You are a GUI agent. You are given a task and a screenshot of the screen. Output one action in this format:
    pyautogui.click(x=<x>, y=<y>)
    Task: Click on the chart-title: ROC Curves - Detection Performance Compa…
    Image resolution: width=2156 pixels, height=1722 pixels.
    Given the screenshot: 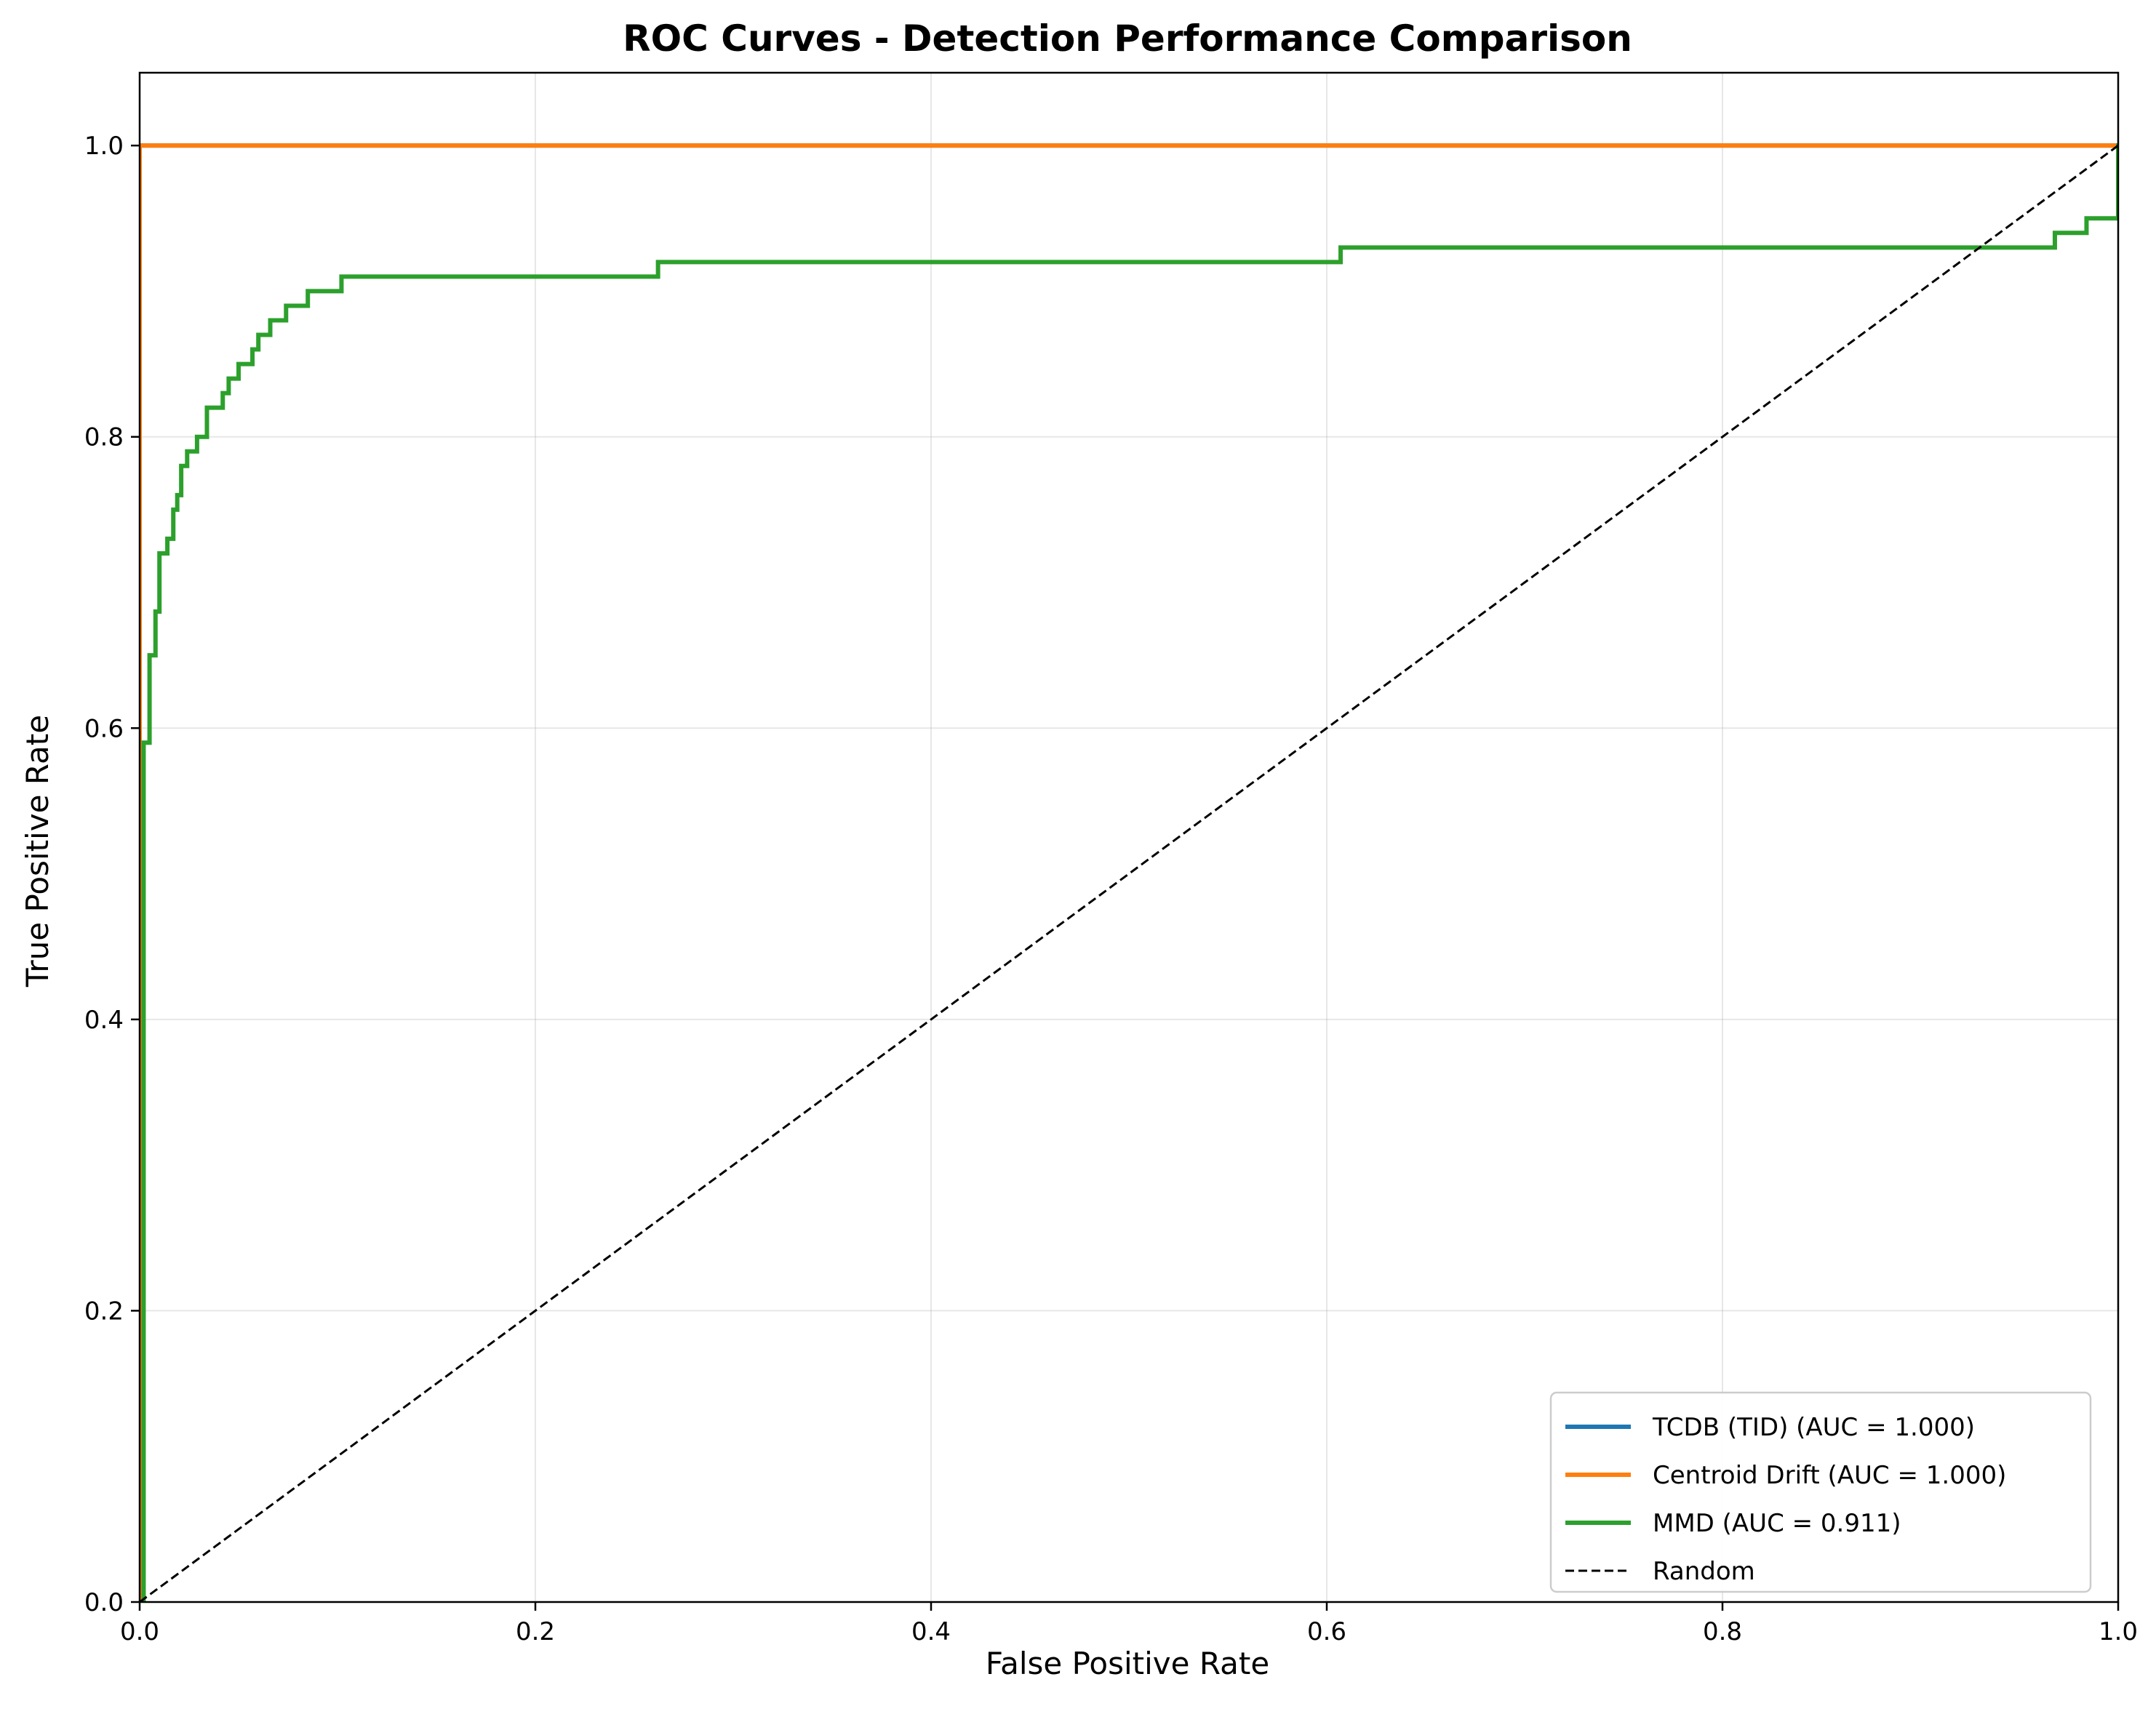 What is the action you would take?
    pyautogui.click(x=1127, y=38)
    